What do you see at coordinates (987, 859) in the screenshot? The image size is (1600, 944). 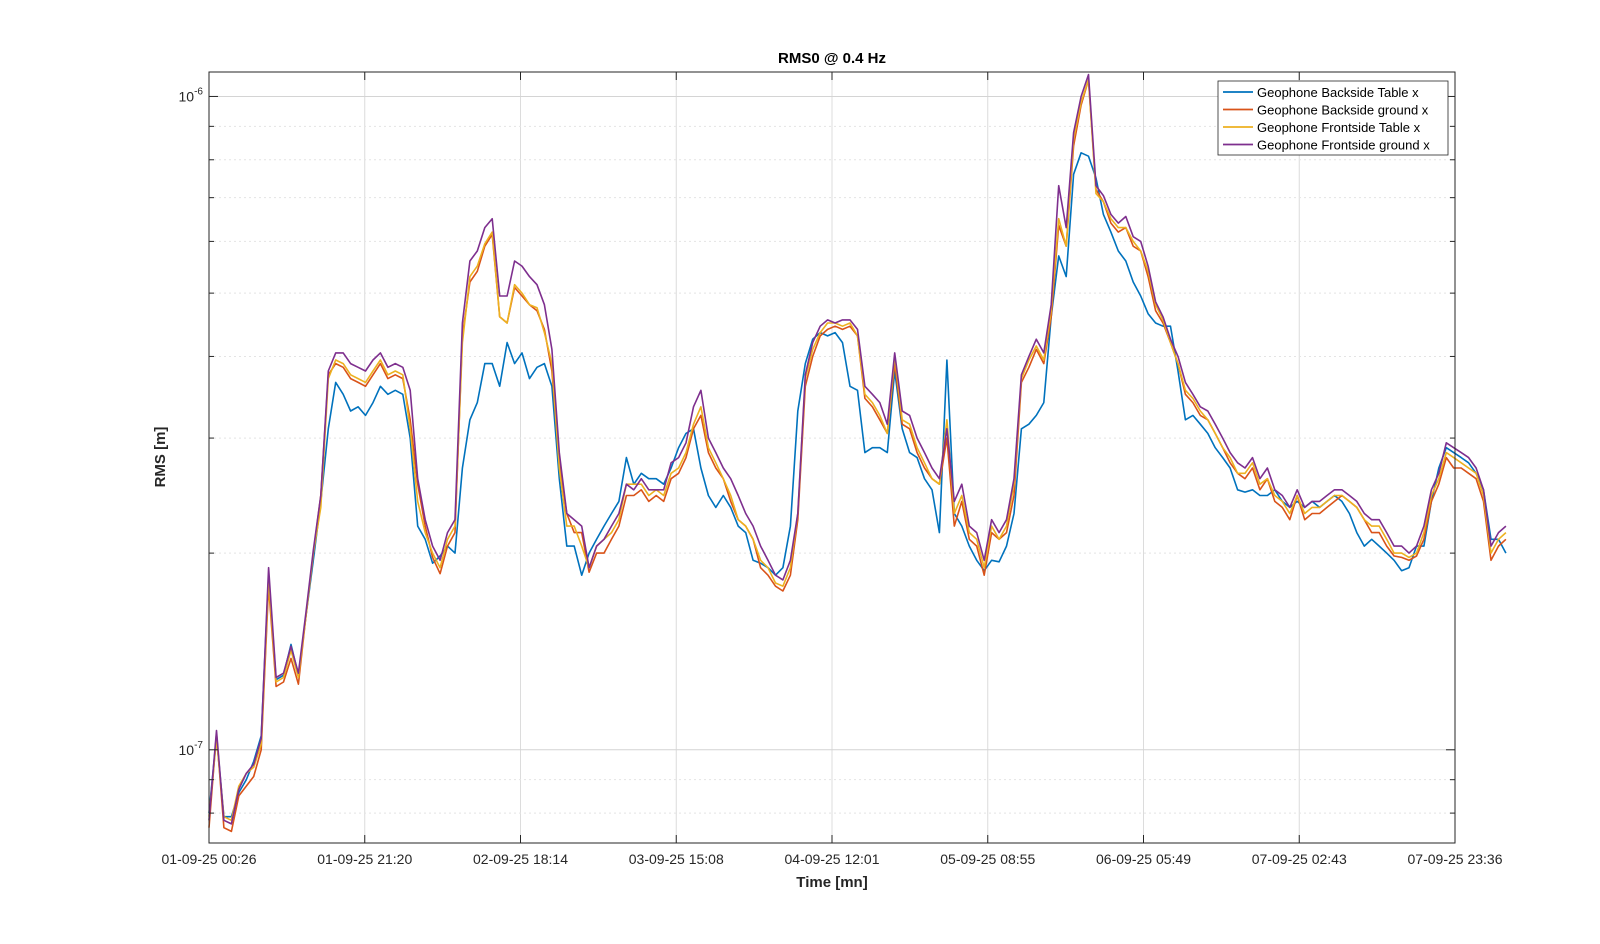 I see `x-tick-label: 05-09-25 08:55` at bounding box center [987, 859].